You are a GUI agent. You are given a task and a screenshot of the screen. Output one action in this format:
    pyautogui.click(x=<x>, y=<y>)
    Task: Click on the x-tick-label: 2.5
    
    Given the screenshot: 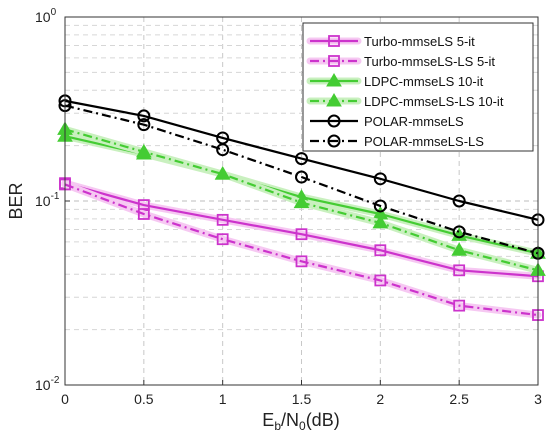 What is the action you would take?
    pyautogui.click(x=459, y=399)
    